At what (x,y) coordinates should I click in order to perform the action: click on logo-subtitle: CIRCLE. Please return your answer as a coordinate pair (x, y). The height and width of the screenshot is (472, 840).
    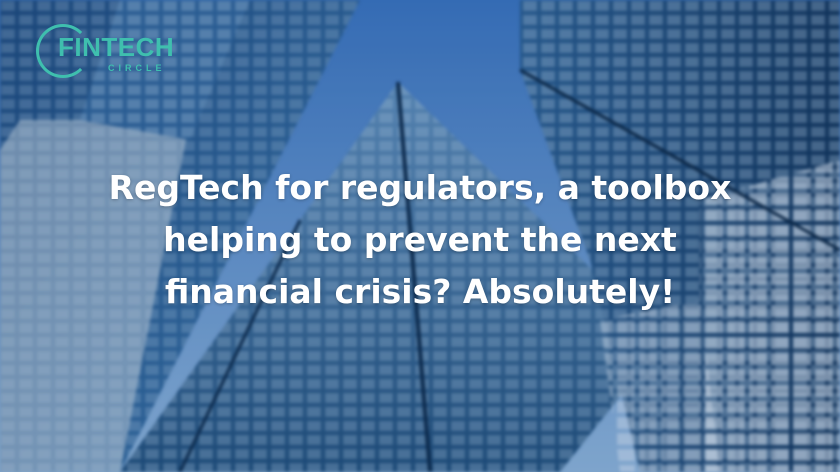
    Looking at the image, I should click on (137, 68).